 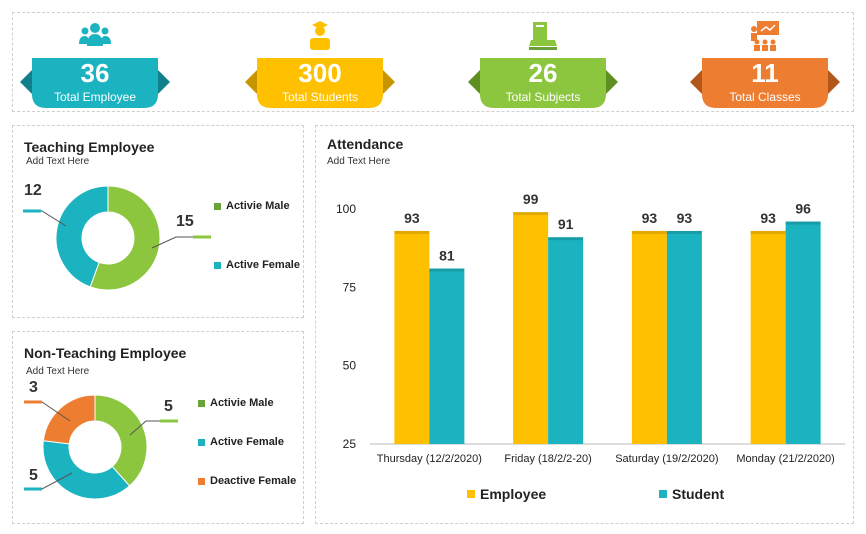 What do you see at coordinates (320, 73) in the screenshot?
I see `kpi-value: 300` at bounding box center [320, 73].